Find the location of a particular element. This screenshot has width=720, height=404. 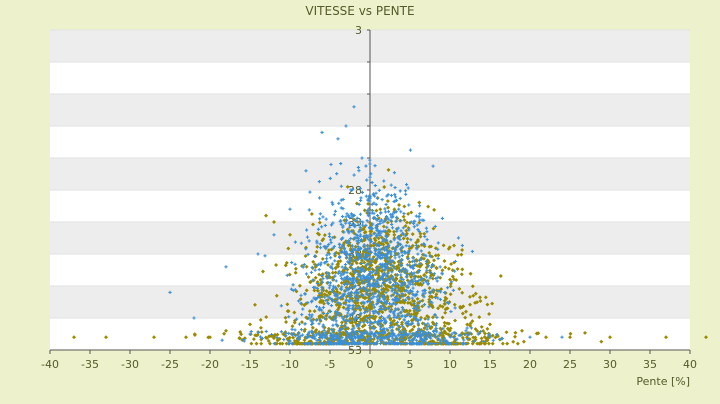

x-tick-label: -5 is located at coordinates (330, 364).